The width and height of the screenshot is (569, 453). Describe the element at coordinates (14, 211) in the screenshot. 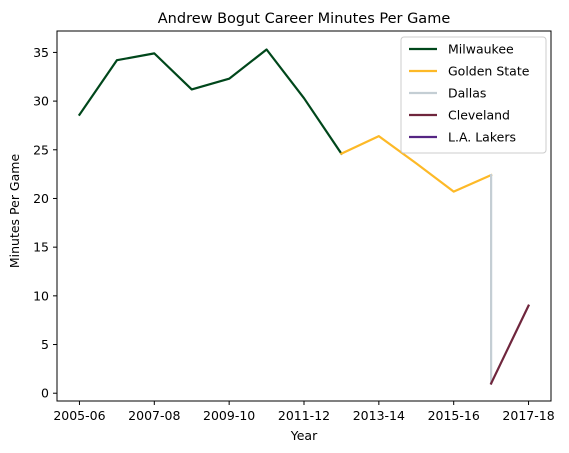

I see `y-axis-label: Minutes Per Game` at that location.